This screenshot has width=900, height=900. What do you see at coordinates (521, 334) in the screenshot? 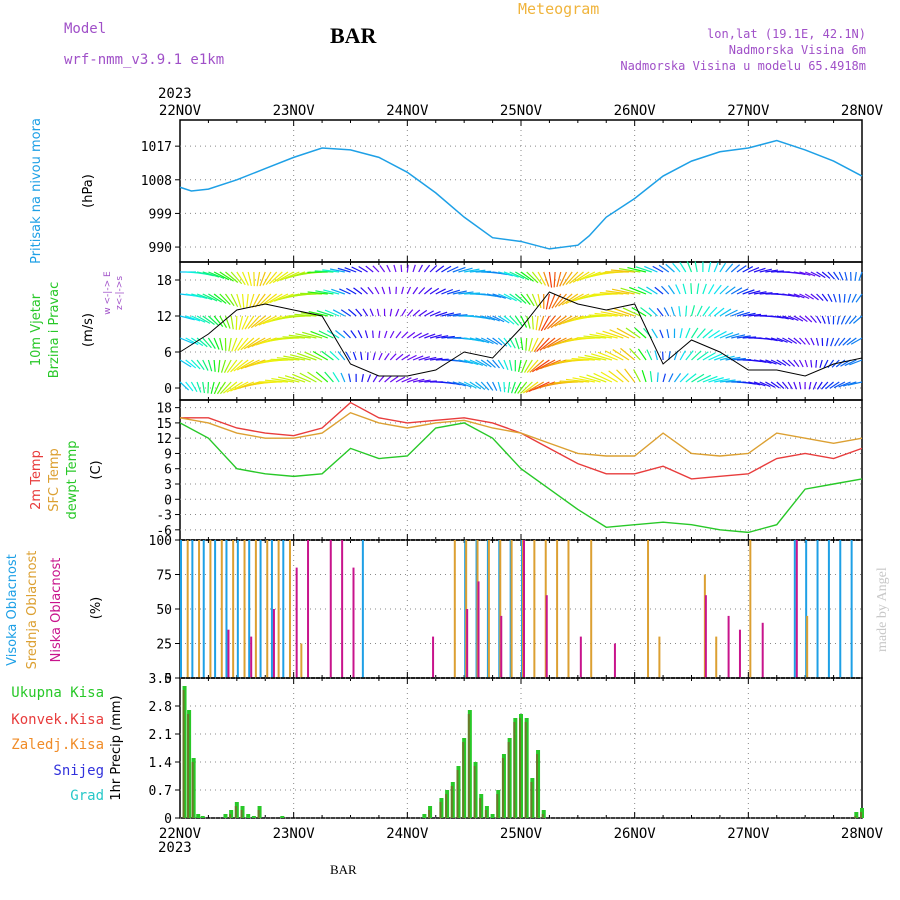
I see `wind-speed-line` at bounding box center [521, 334].